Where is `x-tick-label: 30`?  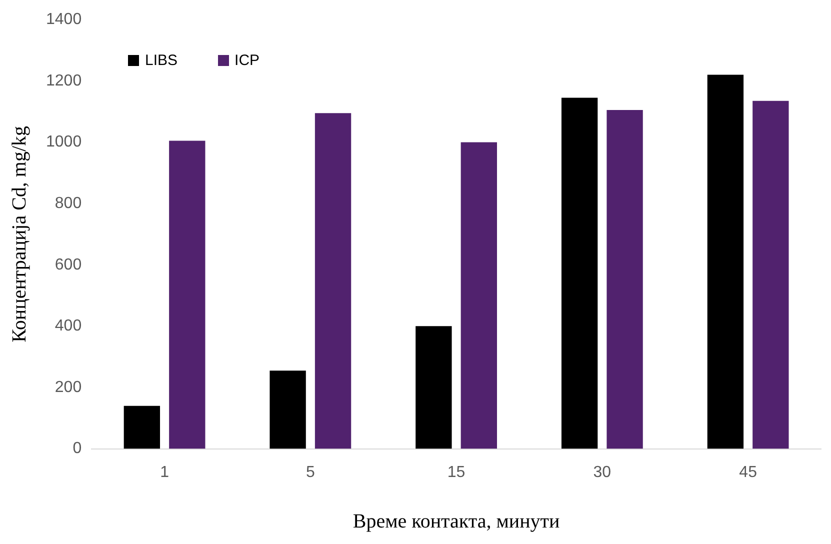
x-tick-label: 30 is located at coordinates (602, 472).